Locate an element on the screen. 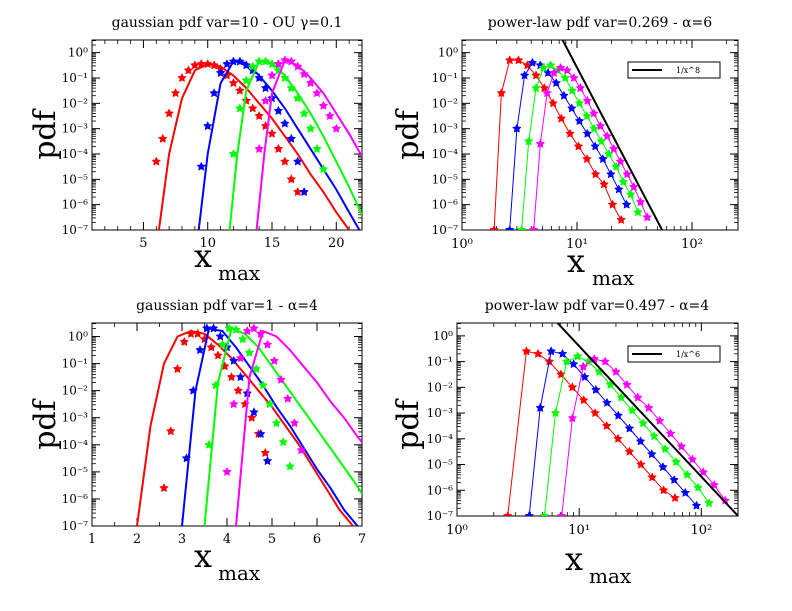 The width and height of the screenshot is (792, 611). y-tick-label: 10⁻⁵ is located at coordinates (445, 179).